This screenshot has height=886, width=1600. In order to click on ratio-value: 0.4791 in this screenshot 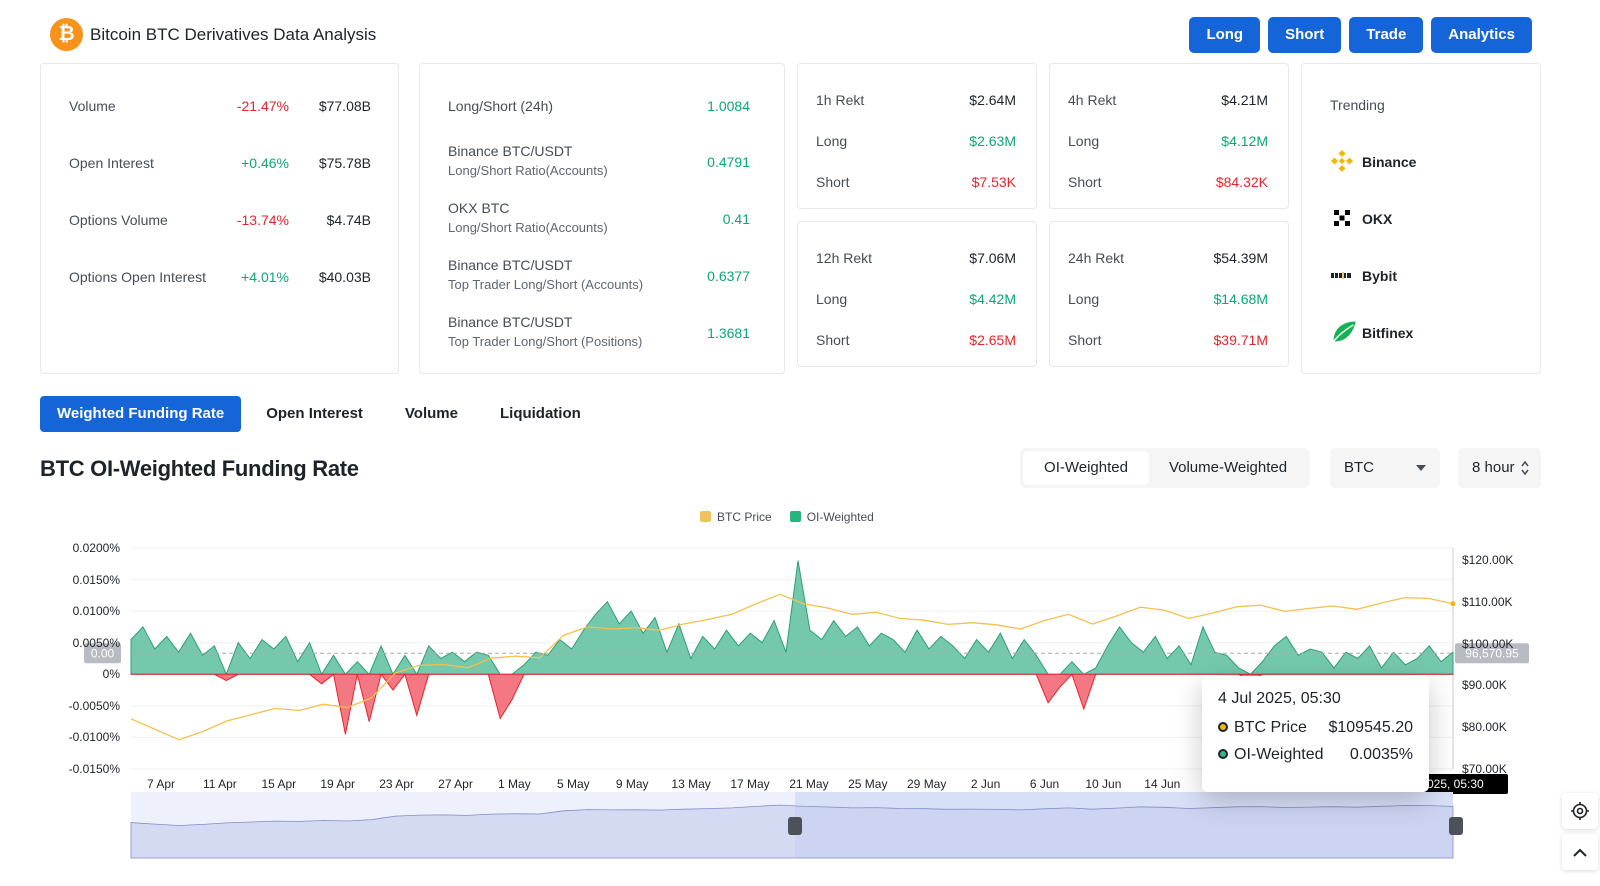, I will do `click(728, 162)`.